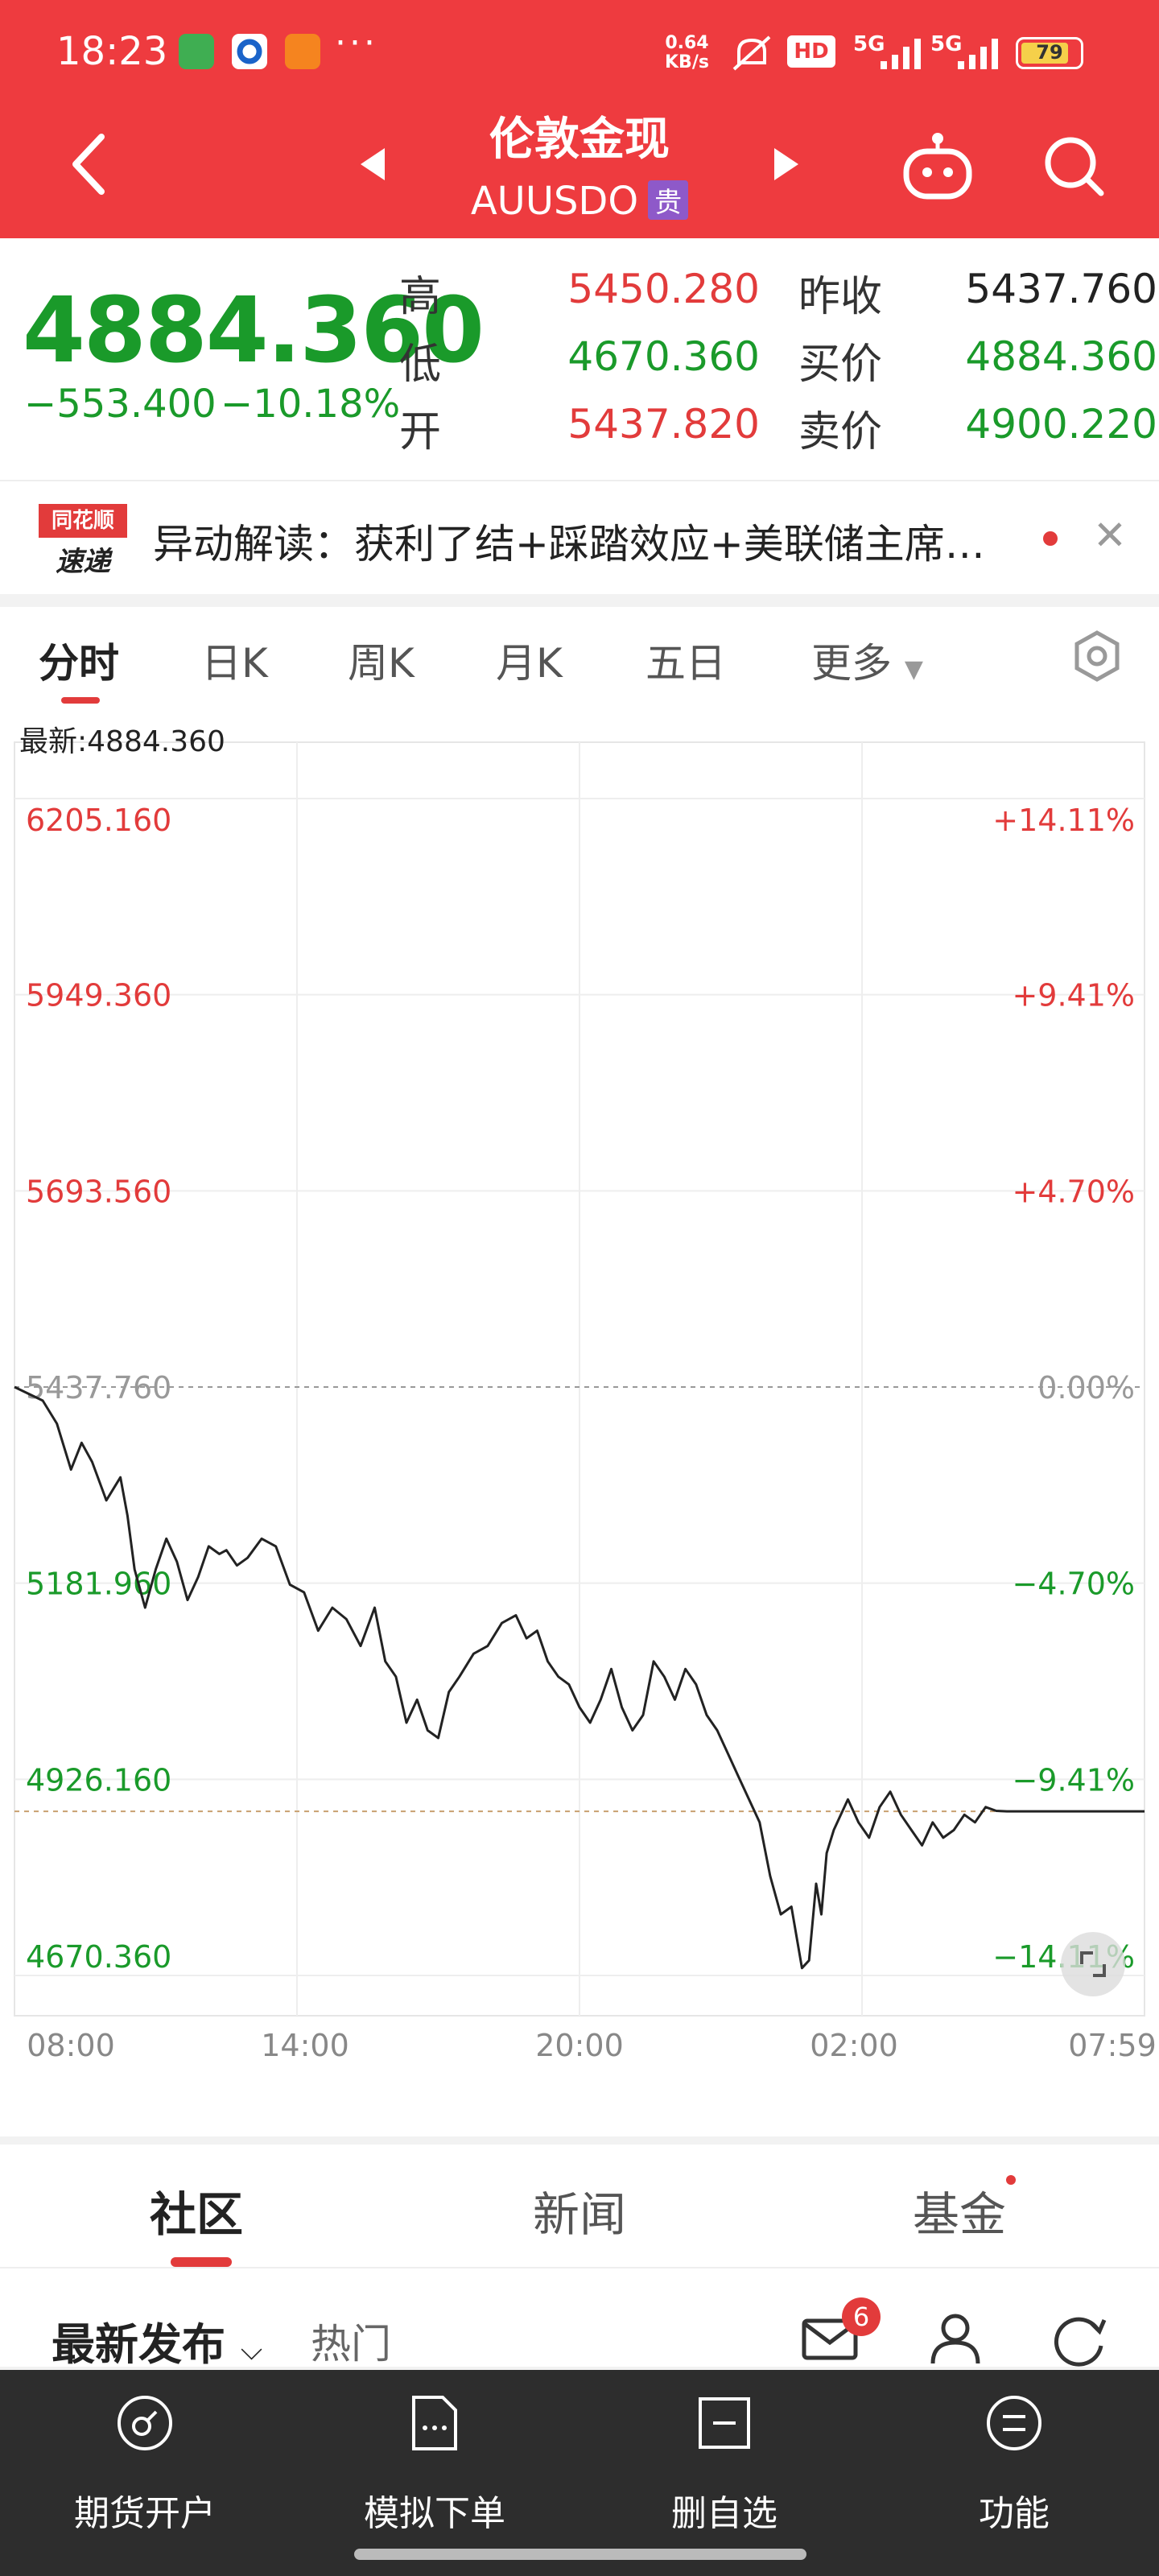 This screenshot has width=1159, height=2576. Describe the element at coordinates (234, 663) in the screenshot. I see `tab-daily-k: 日K` at that location.